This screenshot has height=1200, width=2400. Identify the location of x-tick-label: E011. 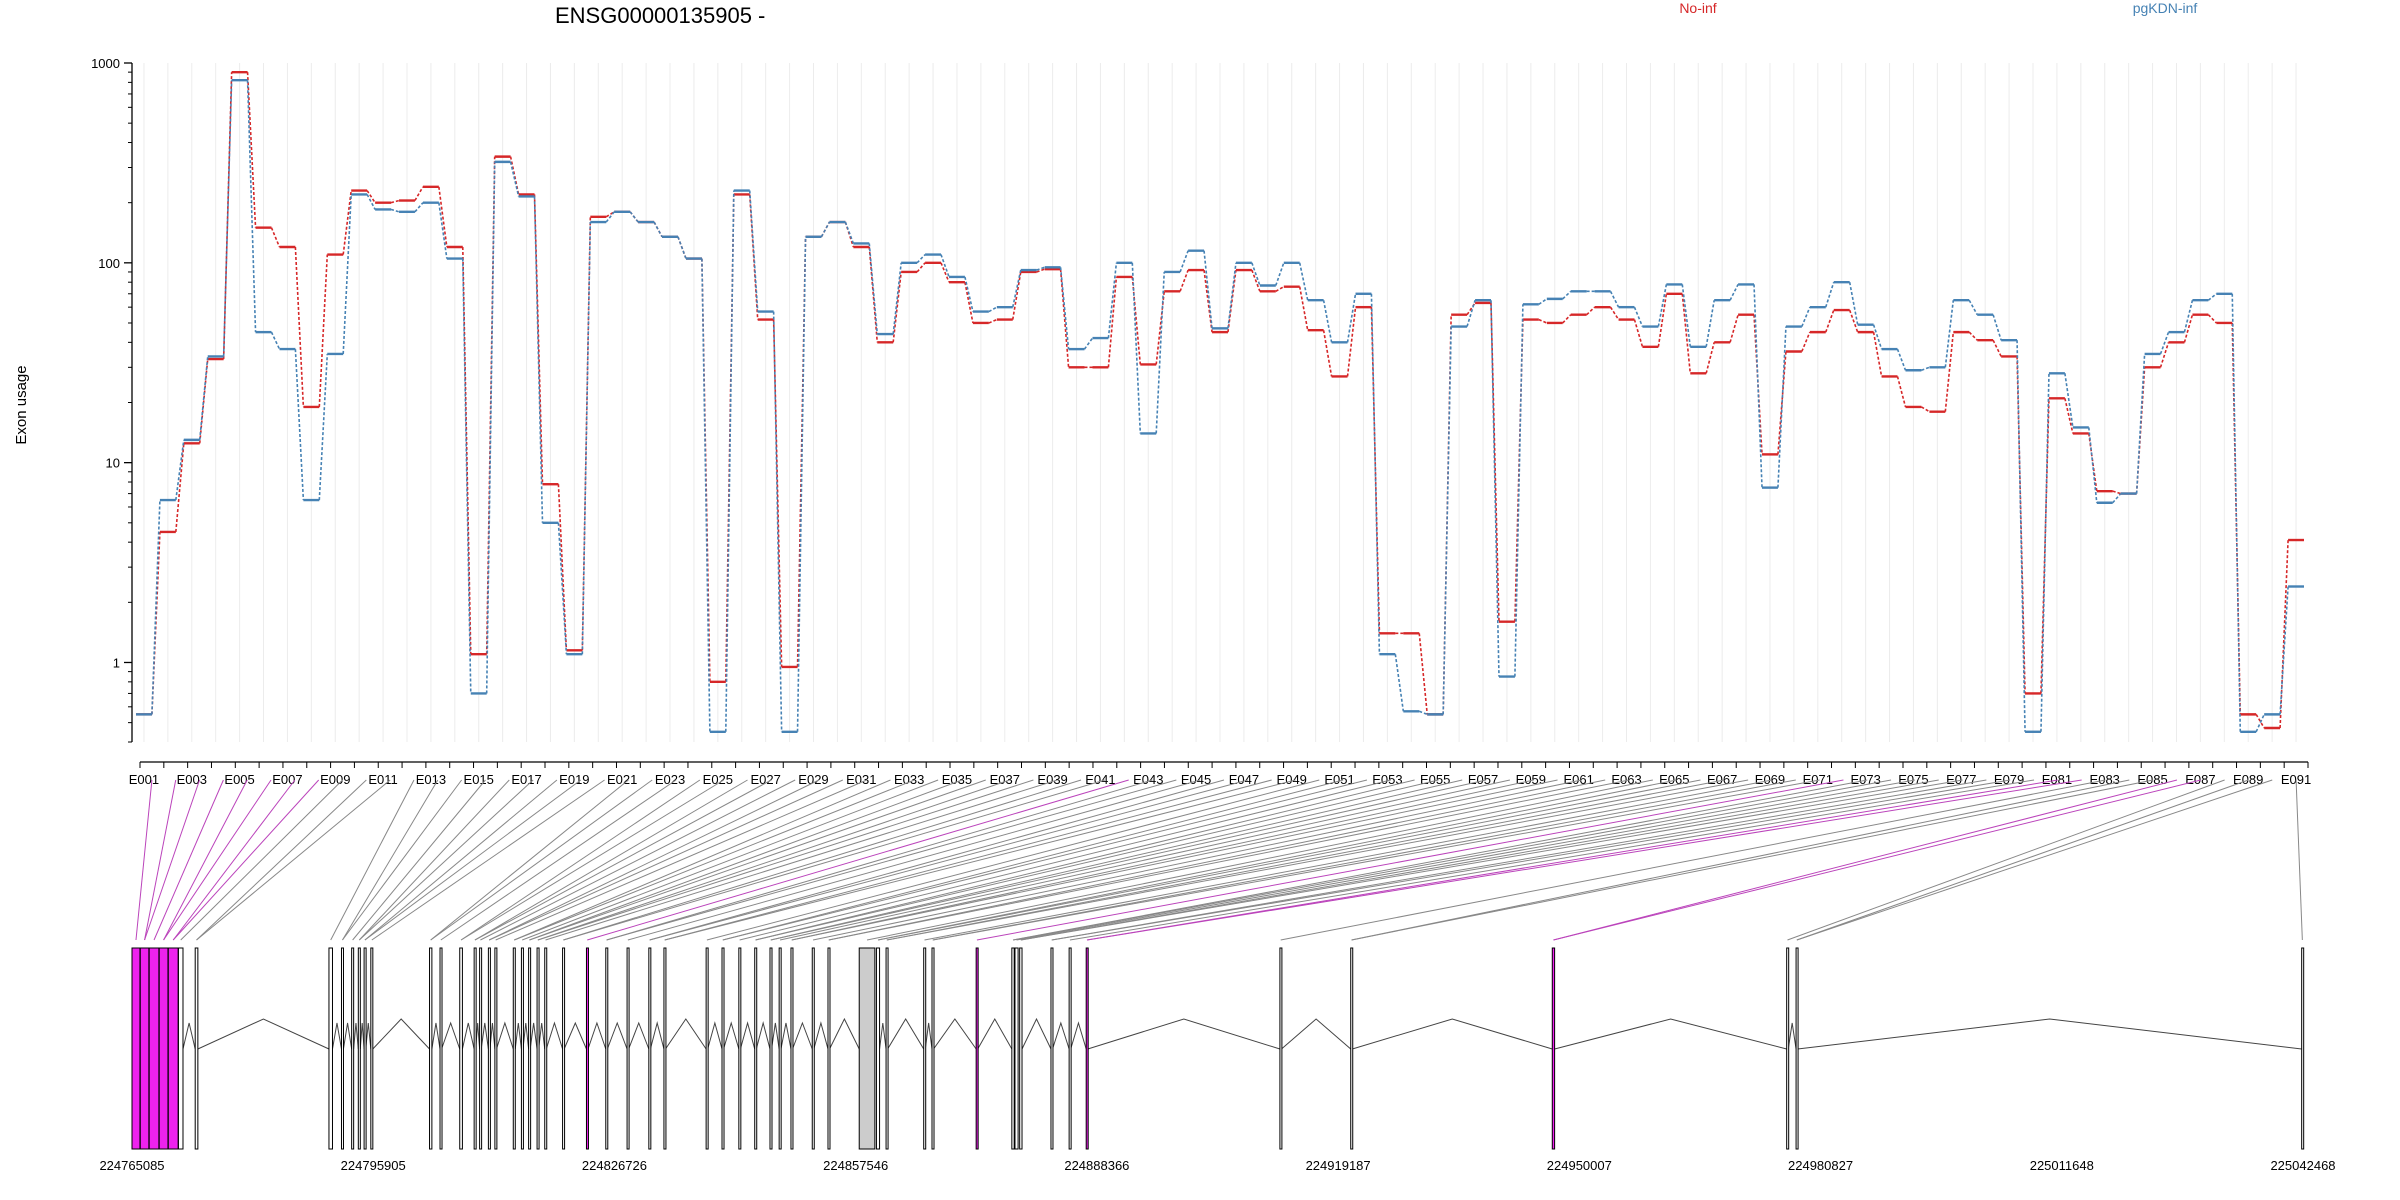
(382, 779).